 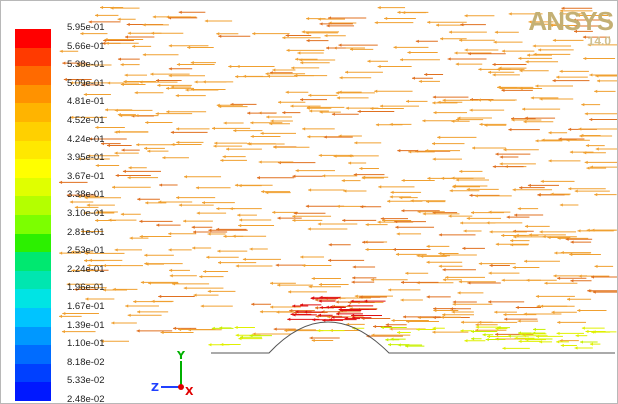 What do you see at coordinates (413, 337) in the screenshot?
I see `bump-wall` at bounding box center [413, 337].